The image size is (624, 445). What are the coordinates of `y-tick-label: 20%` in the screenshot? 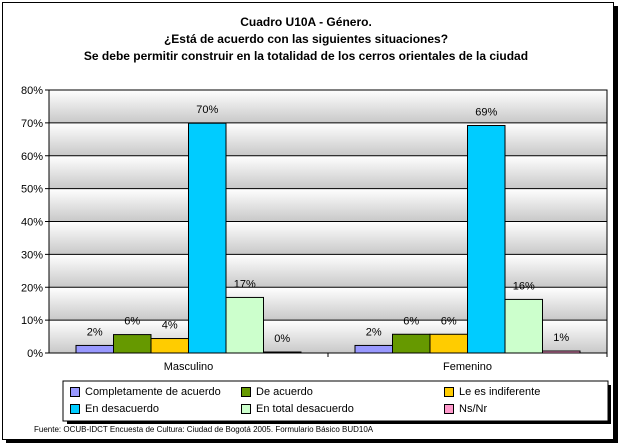 It's located at (32, 288).